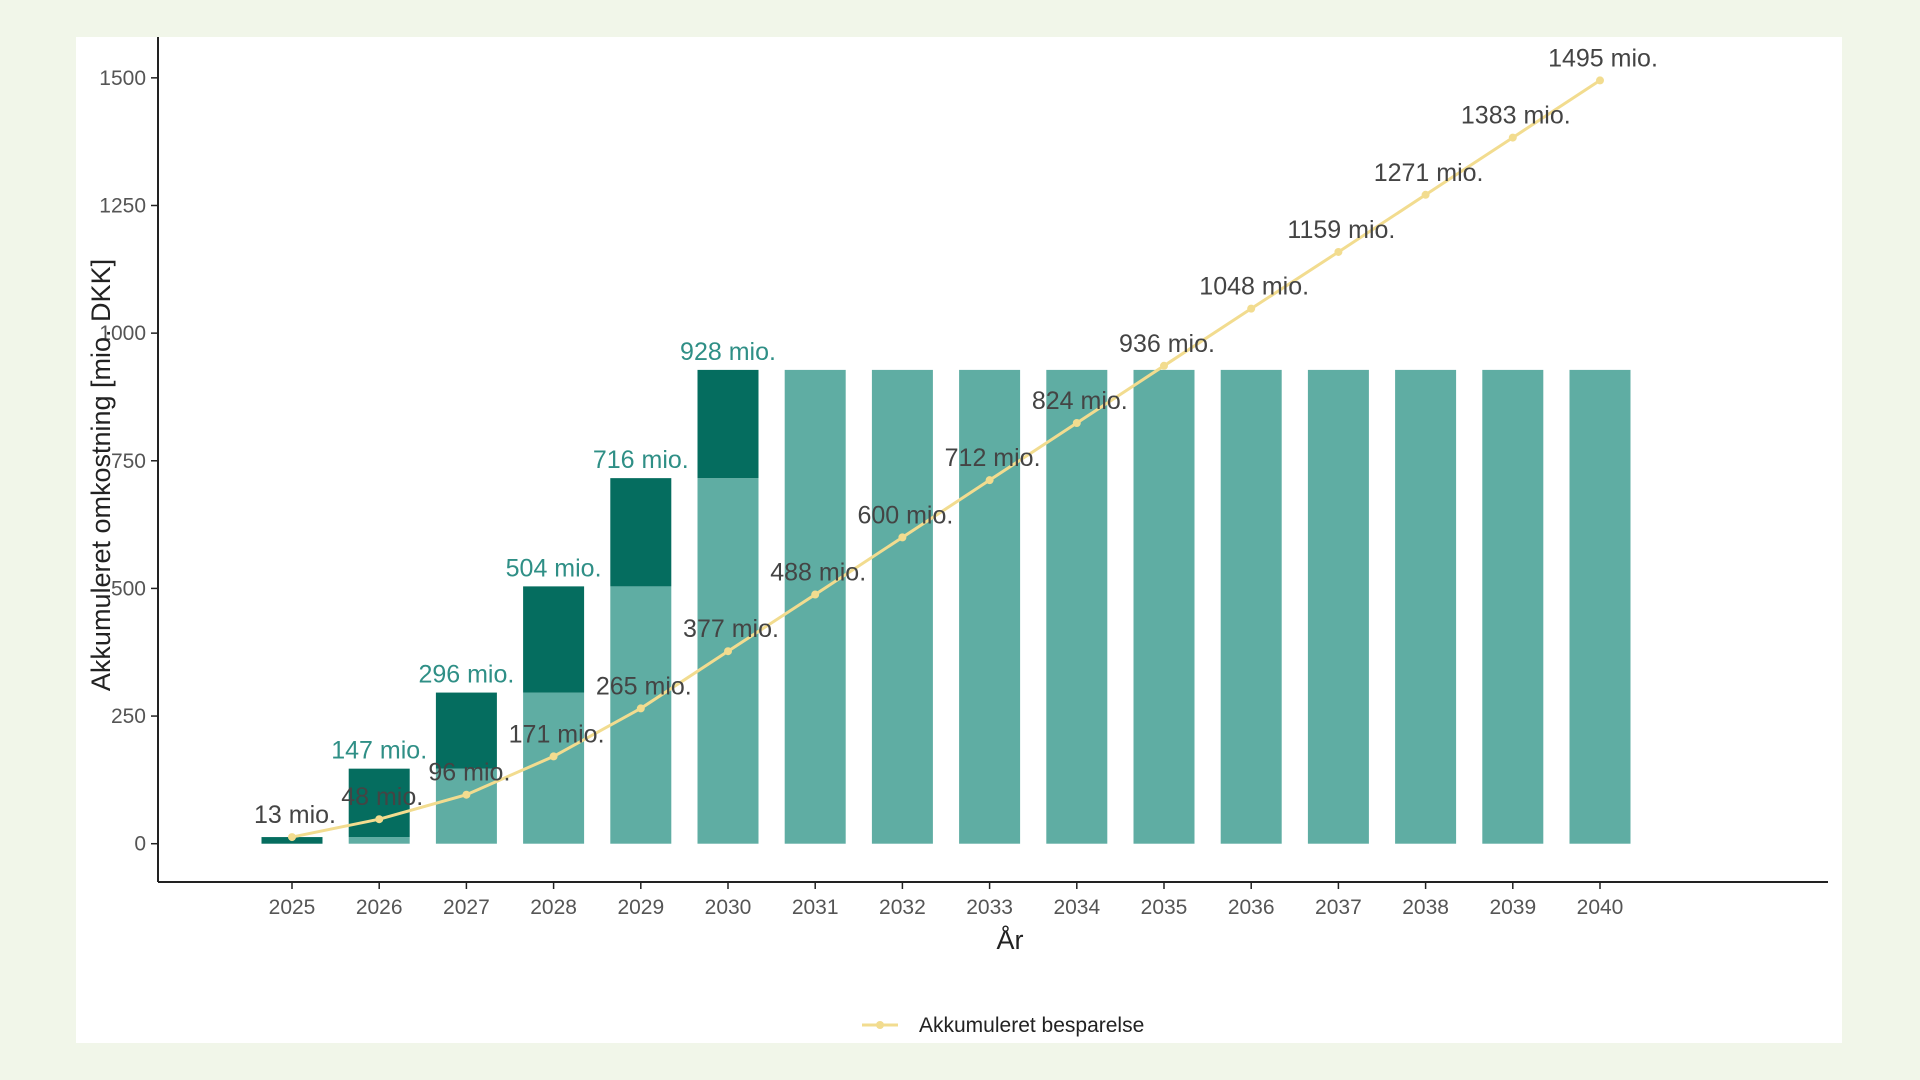  Describe the element at coordinates (466, 675) in the screenshot. I see `bar-label-2027: 296 mio.` at that location.